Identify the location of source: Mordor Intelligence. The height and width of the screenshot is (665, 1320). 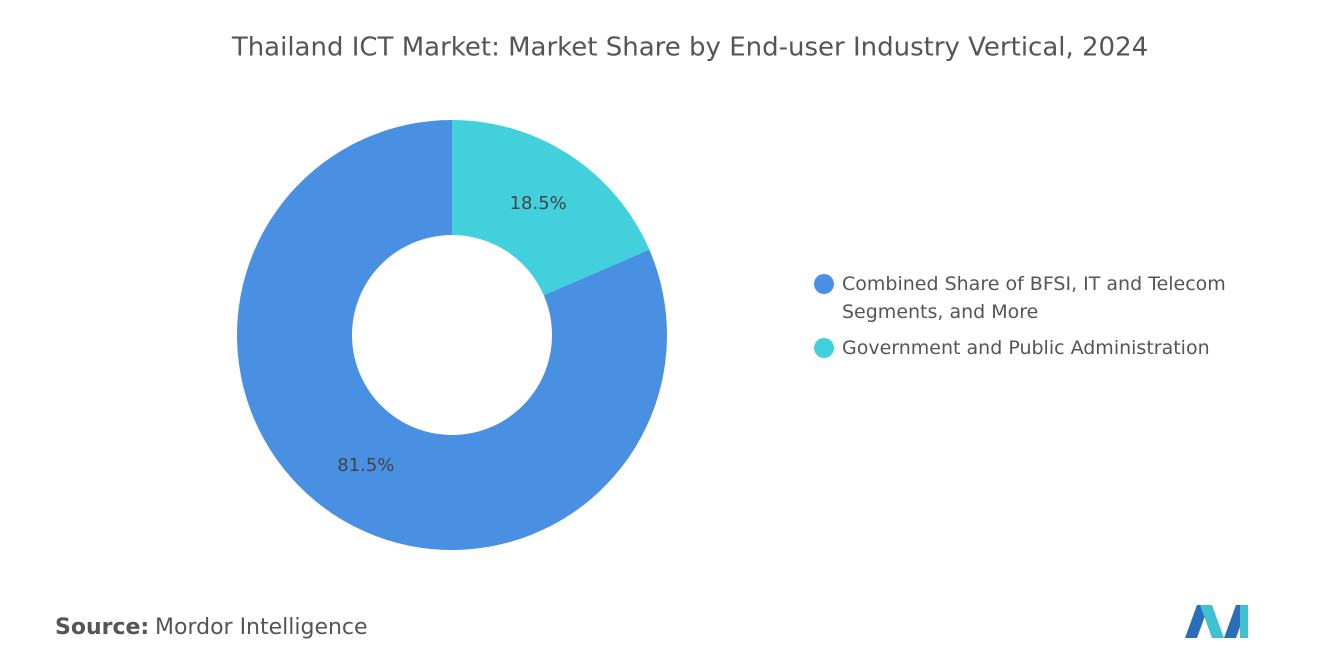
(261, 627).